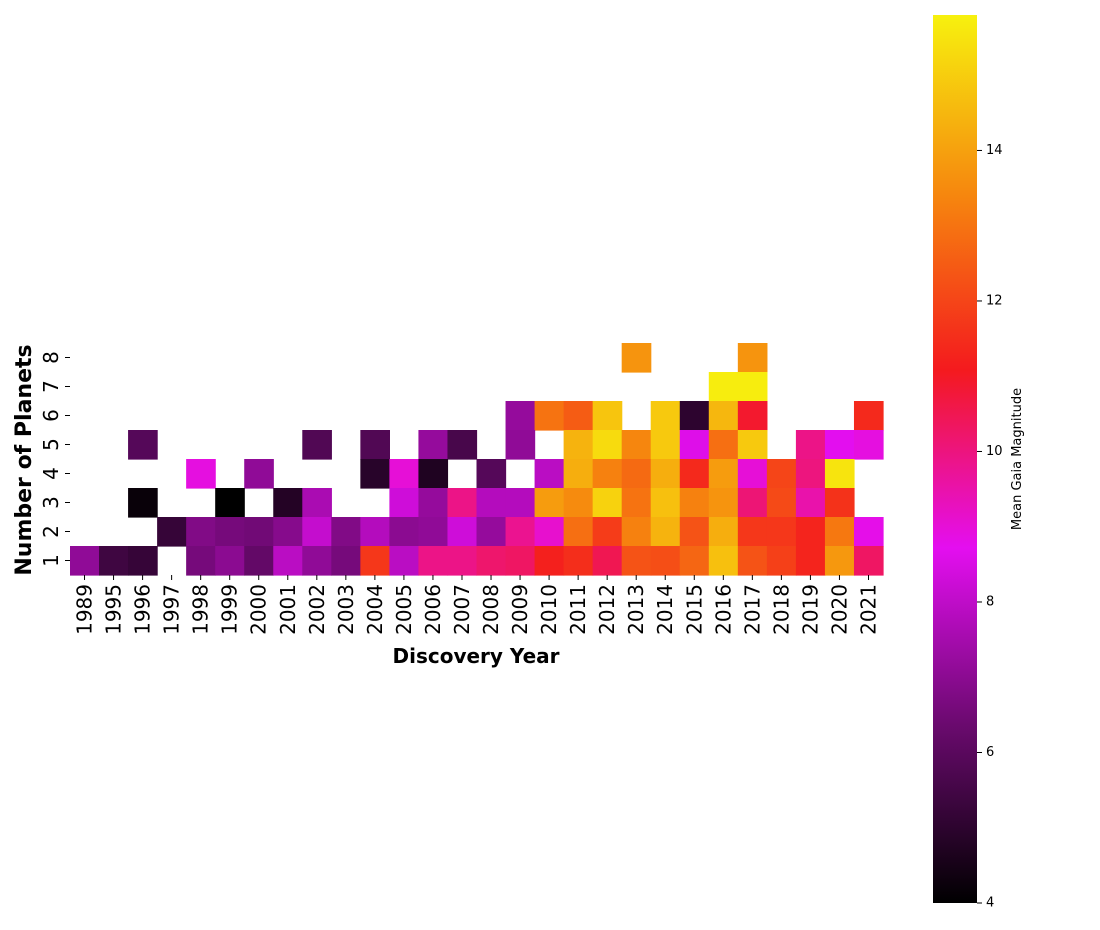 This screenshot has height=930, width=1100. What do you see at coordinates (54, 459) in the screenshot?
I see `y-axis-ticks: 8 7 6 5 4 3 2 1` at bounding box center [54, 459].